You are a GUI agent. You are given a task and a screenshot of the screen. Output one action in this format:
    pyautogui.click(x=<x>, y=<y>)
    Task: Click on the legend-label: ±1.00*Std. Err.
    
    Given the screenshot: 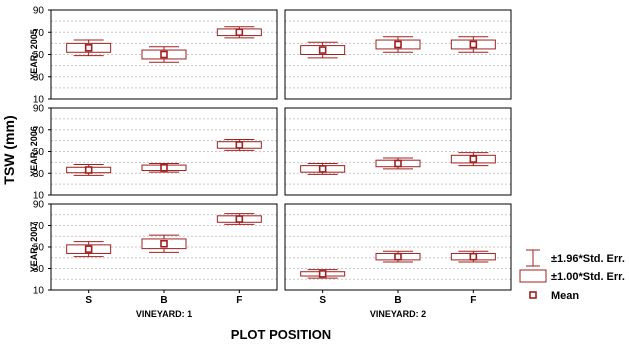 What is the action you would take?
    pyautogui.click(x=588, y=277)
    